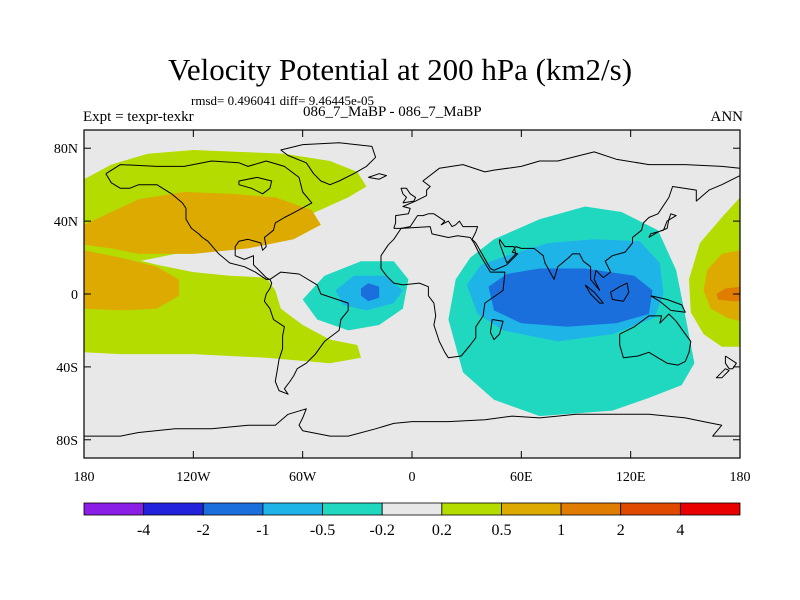 The image size is (800, 600). I want to click on contour-region-north-pacific-core-positive, so click(202, 223).